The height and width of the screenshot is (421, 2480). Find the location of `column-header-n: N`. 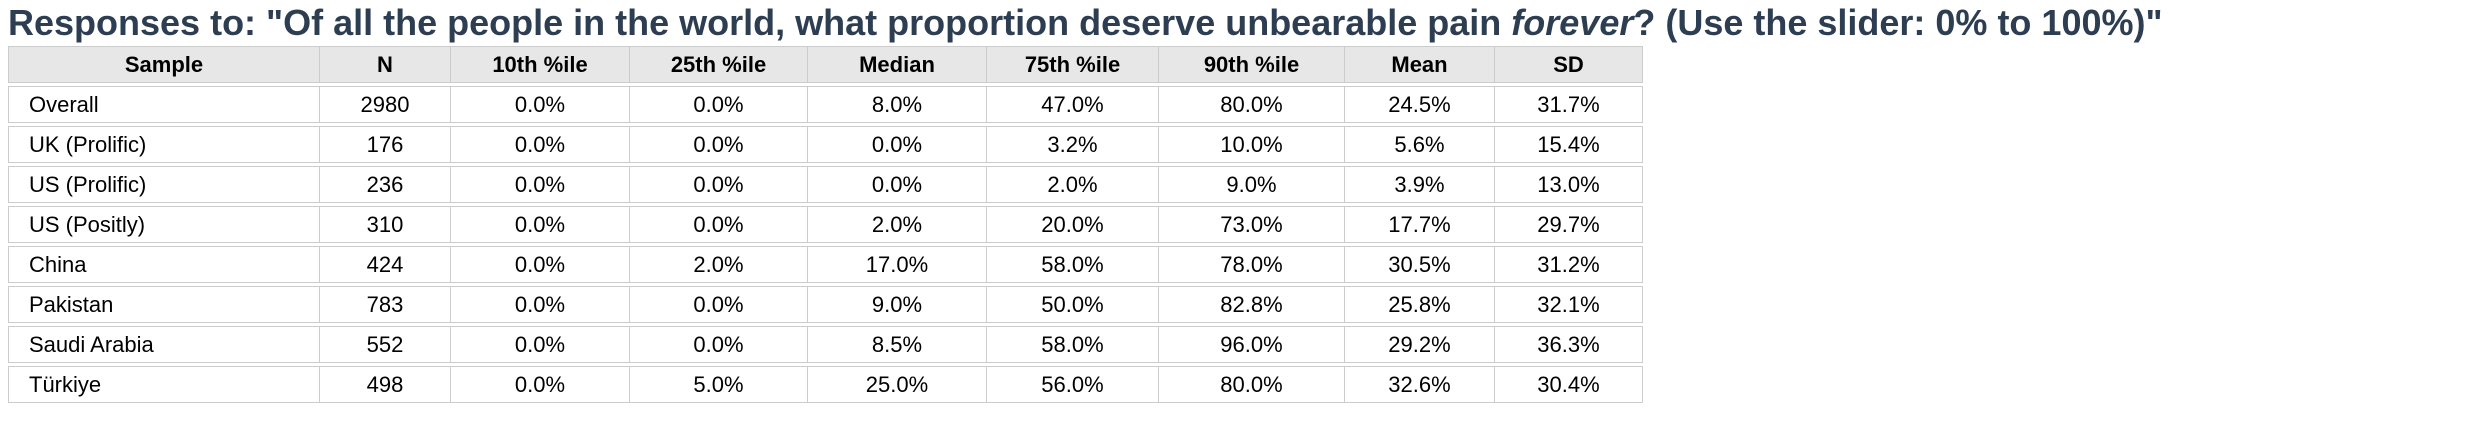

column-header-n: N is located at coordinates (385, 64).